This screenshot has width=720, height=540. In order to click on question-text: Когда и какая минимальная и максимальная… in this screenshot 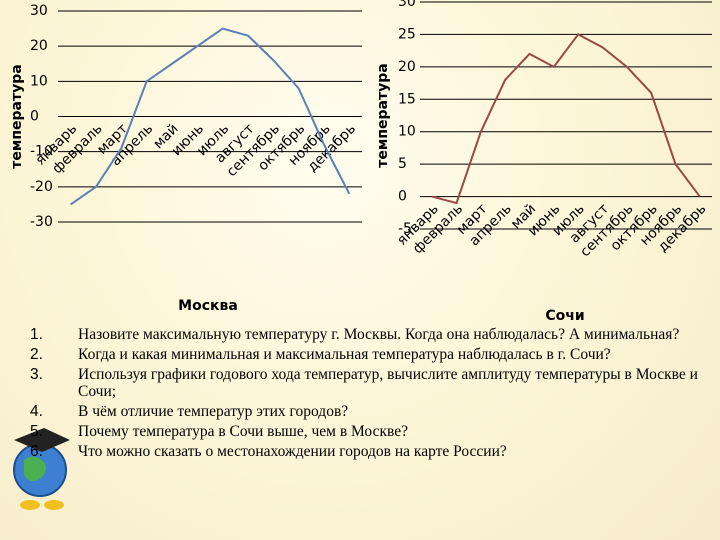, I will do `click(344, 354)`.